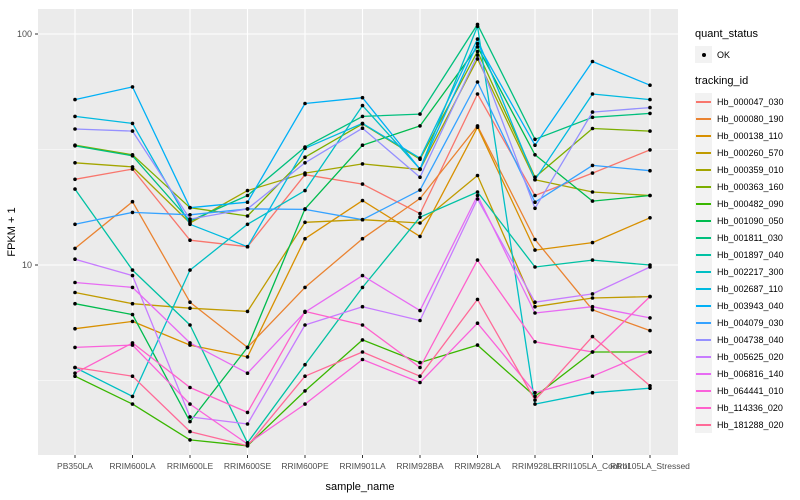 This screenshot has width=800, height=500. I want to click on x-tick-label: RRIM600PE, so click(305, 466).